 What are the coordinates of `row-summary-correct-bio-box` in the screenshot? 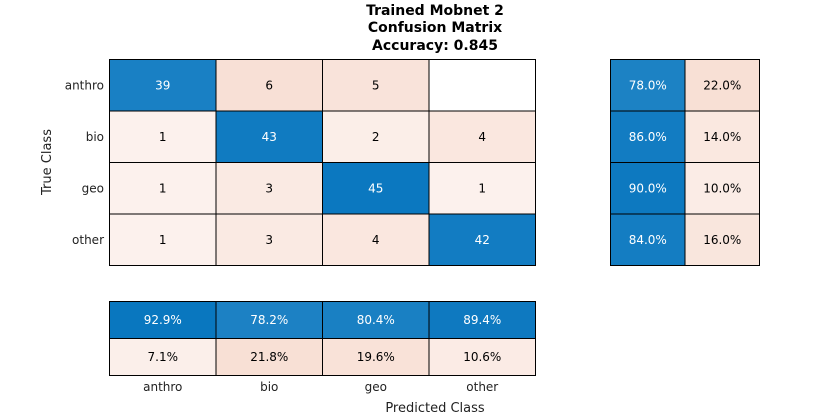 It's located at (648, 136).